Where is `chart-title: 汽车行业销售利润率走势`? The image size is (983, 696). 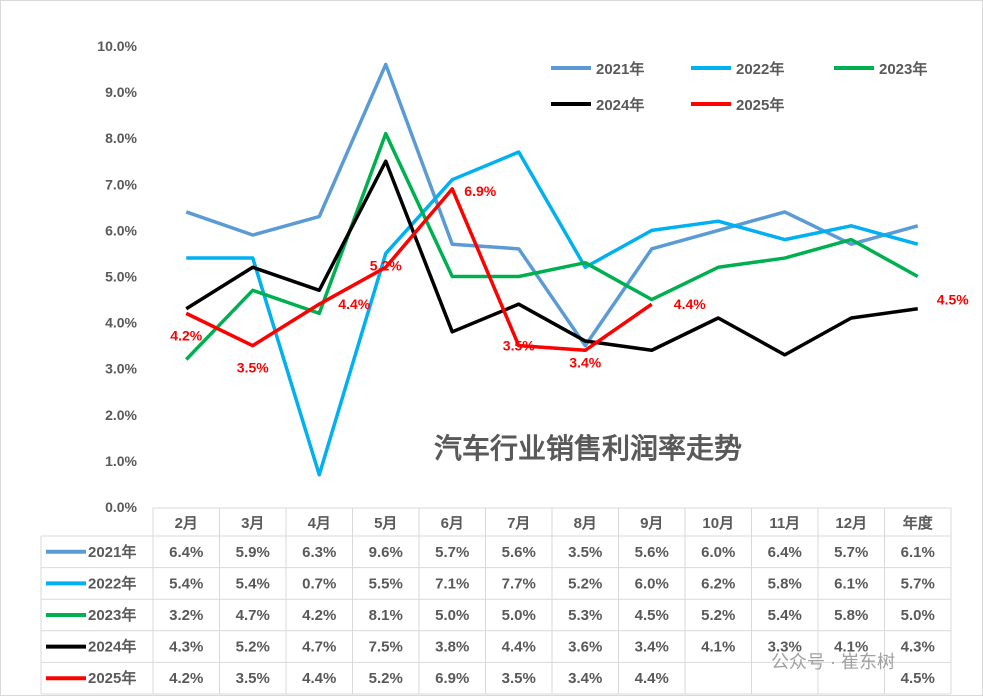 chart-title: 汽车行业销售利润率走势 is located at coordinates (588, 448).